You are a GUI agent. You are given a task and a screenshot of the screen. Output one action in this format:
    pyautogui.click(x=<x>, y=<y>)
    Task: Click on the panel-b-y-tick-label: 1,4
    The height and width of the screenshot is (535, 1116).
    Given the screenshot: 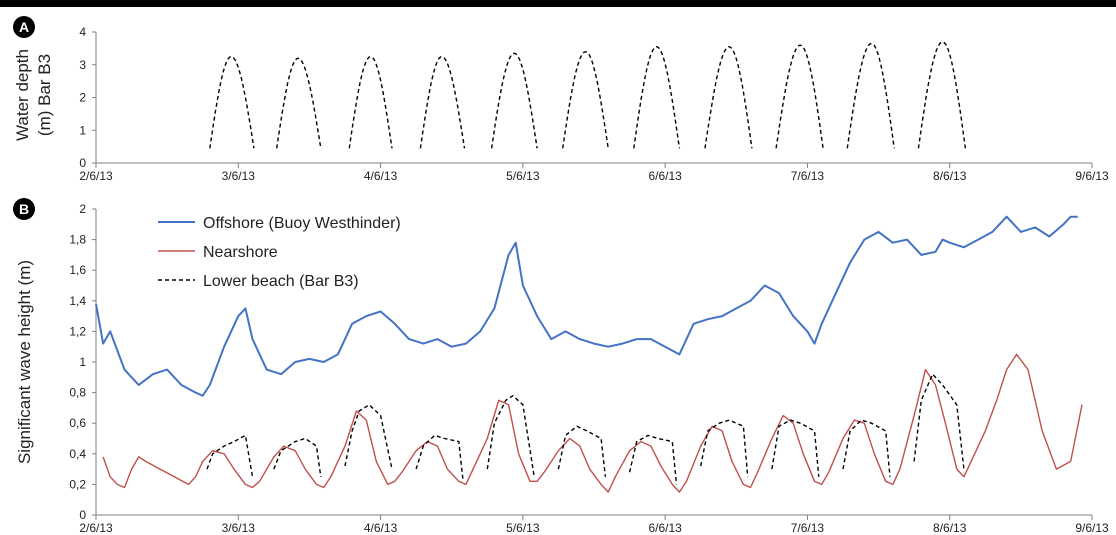 What is the action you would take?
    pyautogui.click(x=77, y=301)
    